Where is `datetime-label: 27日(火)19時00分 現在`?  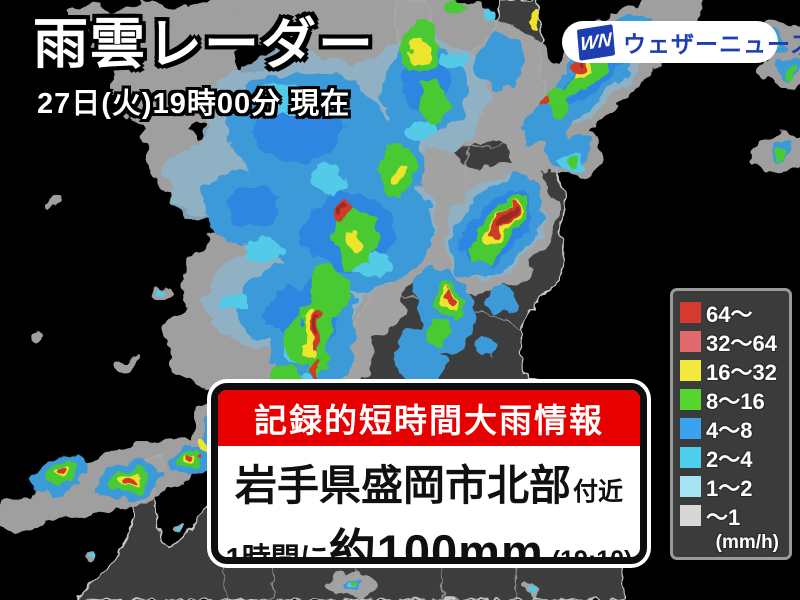 datetime-label: 27日(火)19時00分 現在 is located at coordinates (194, 103).